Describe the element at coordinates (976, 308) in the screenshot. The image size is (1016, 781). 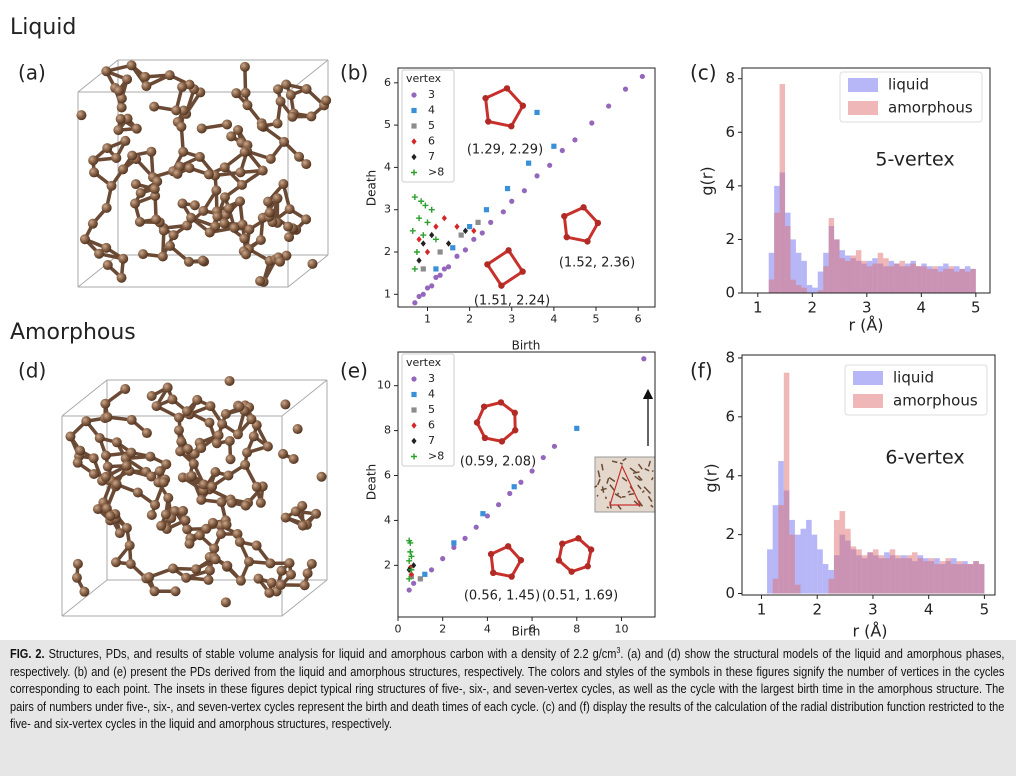
I see `x-tick-label: 5` at that location.